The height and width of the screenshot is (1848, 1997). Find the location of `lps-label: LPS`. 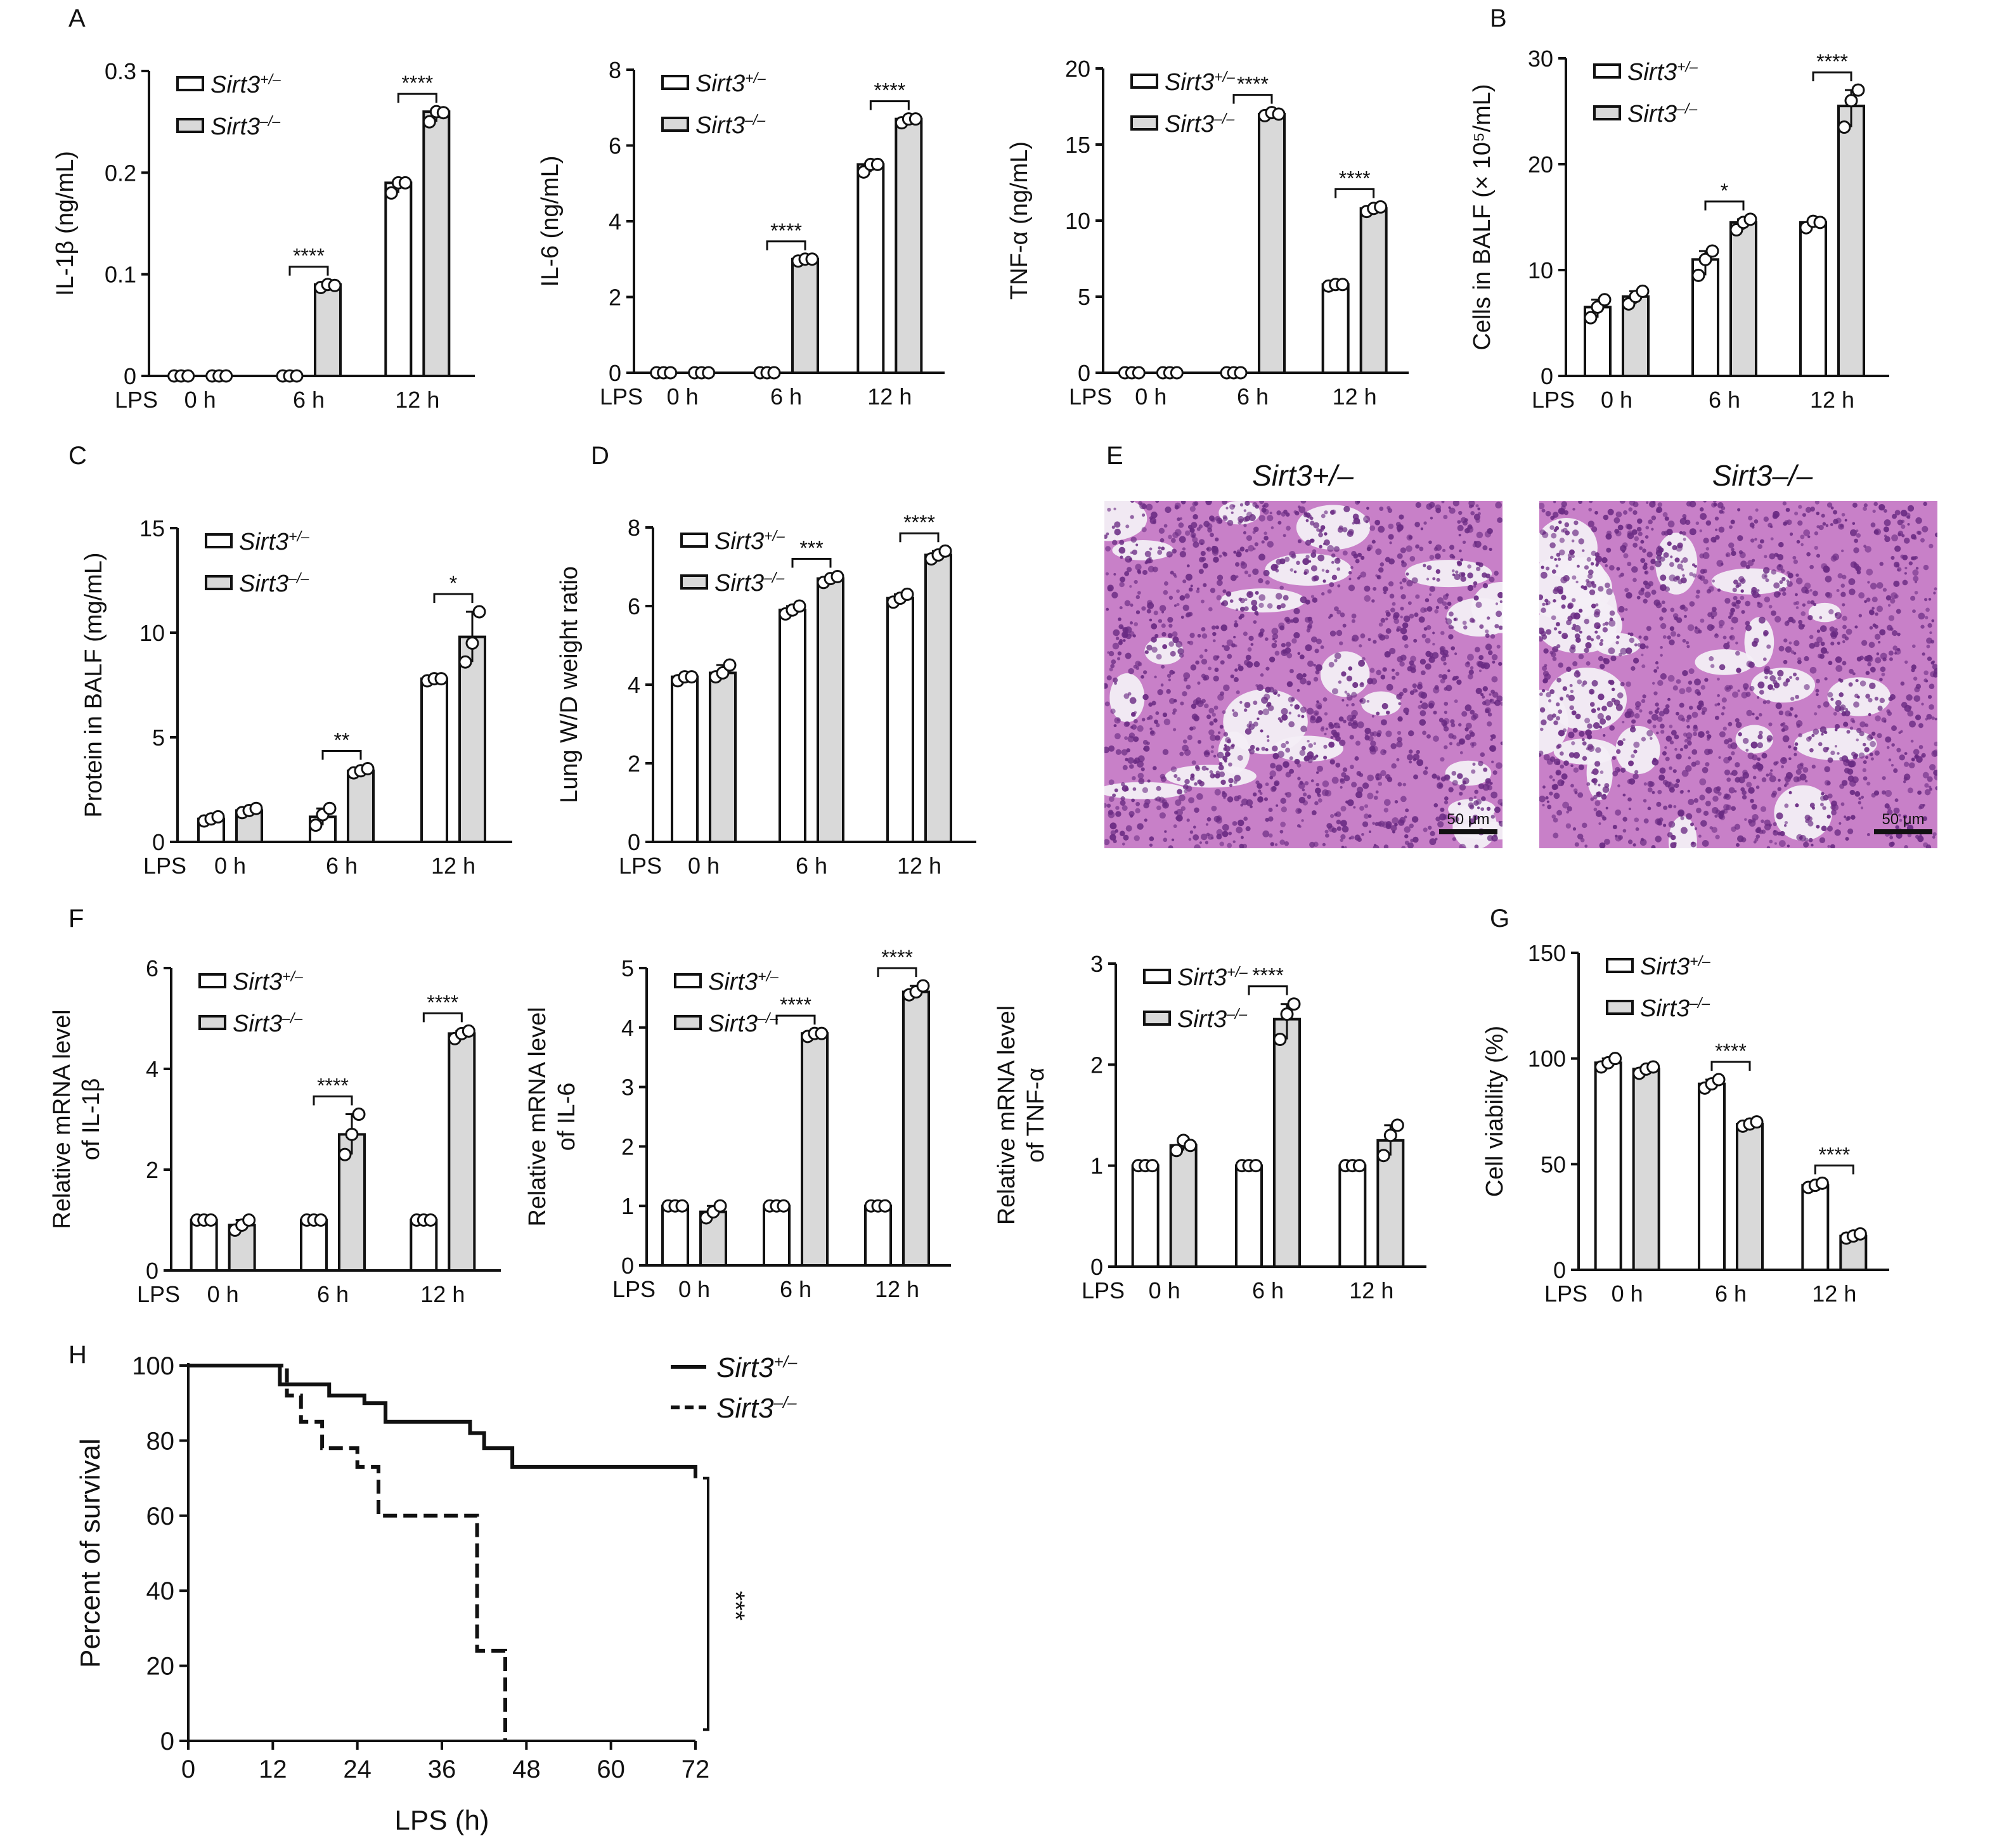

lps-label: LPS is located at coordinates (1103, 1290).